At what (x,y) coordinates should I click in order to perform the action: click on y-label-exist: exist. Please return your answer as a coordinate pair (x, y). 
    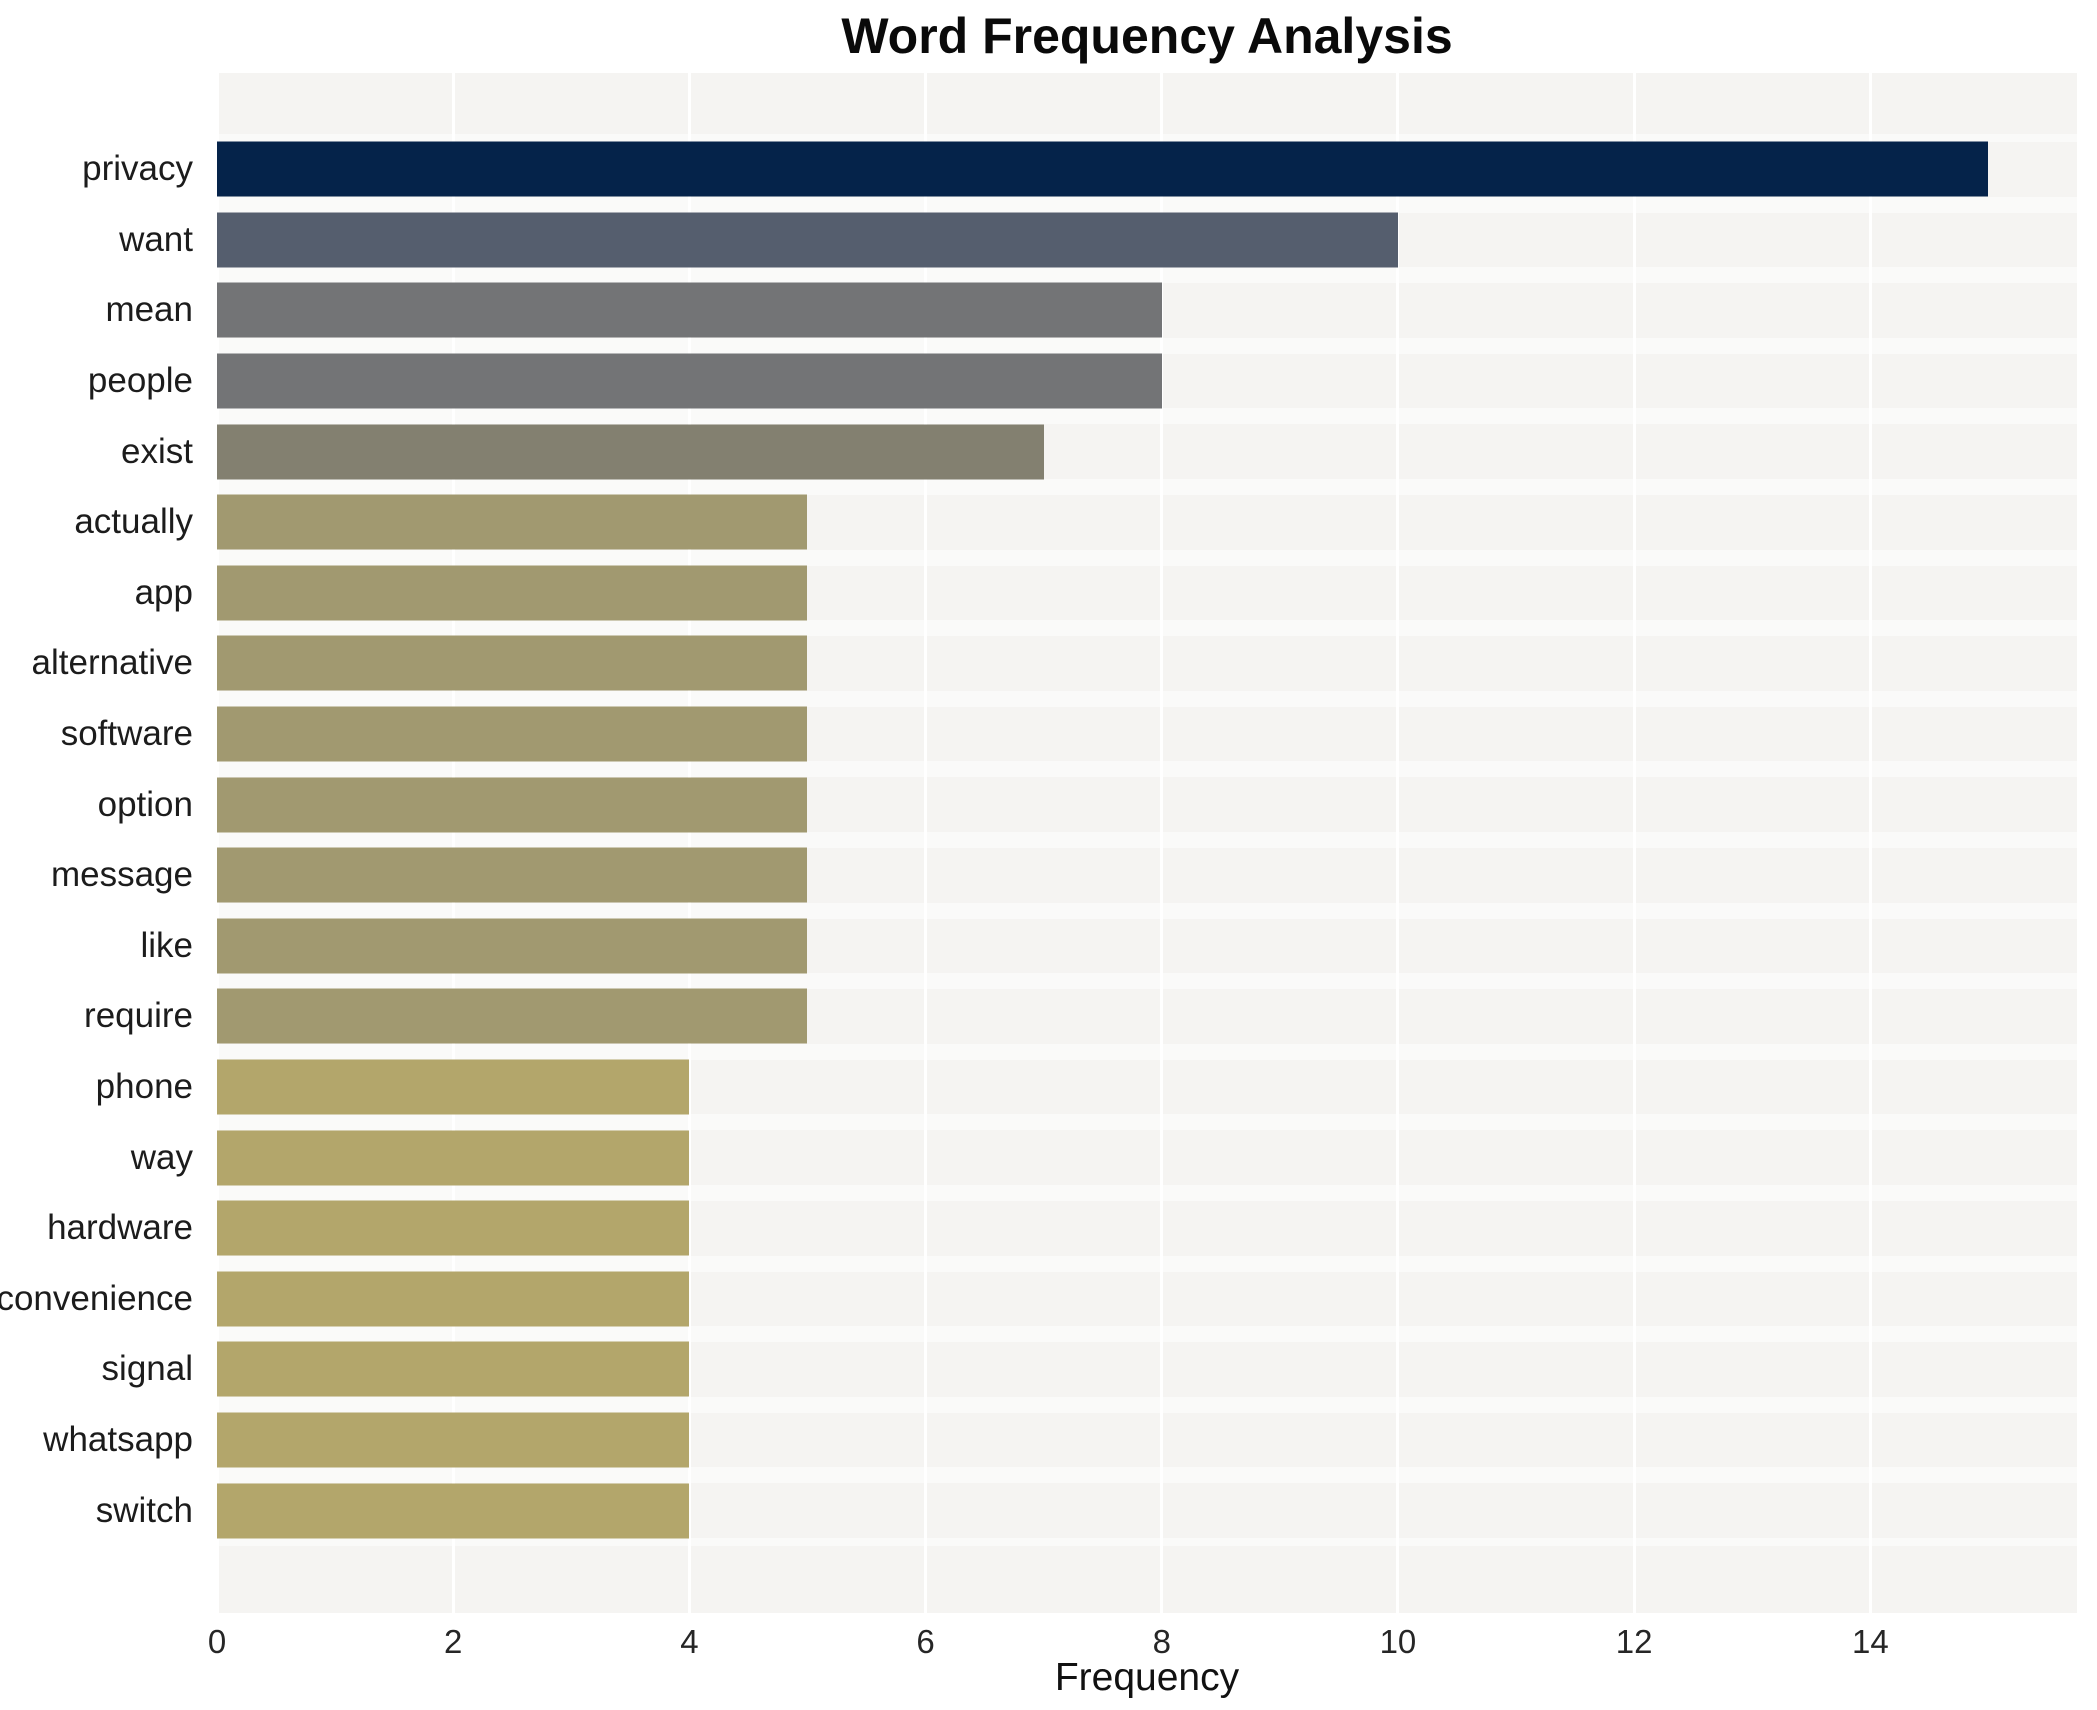
    Looking at the image, I should click on (157, 451).